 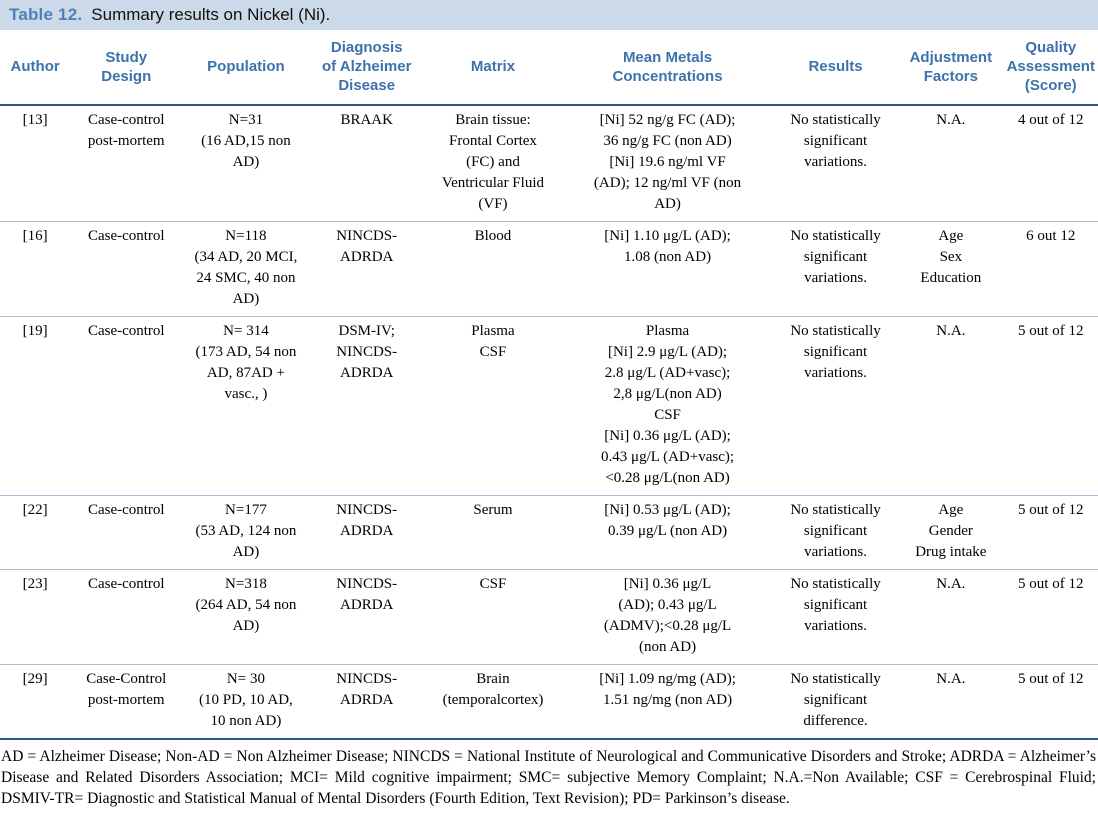 What do you see at coordinates (35, 68) in the screenshot?
I see `column-header-author: Author` at bounding box center [35, 68].